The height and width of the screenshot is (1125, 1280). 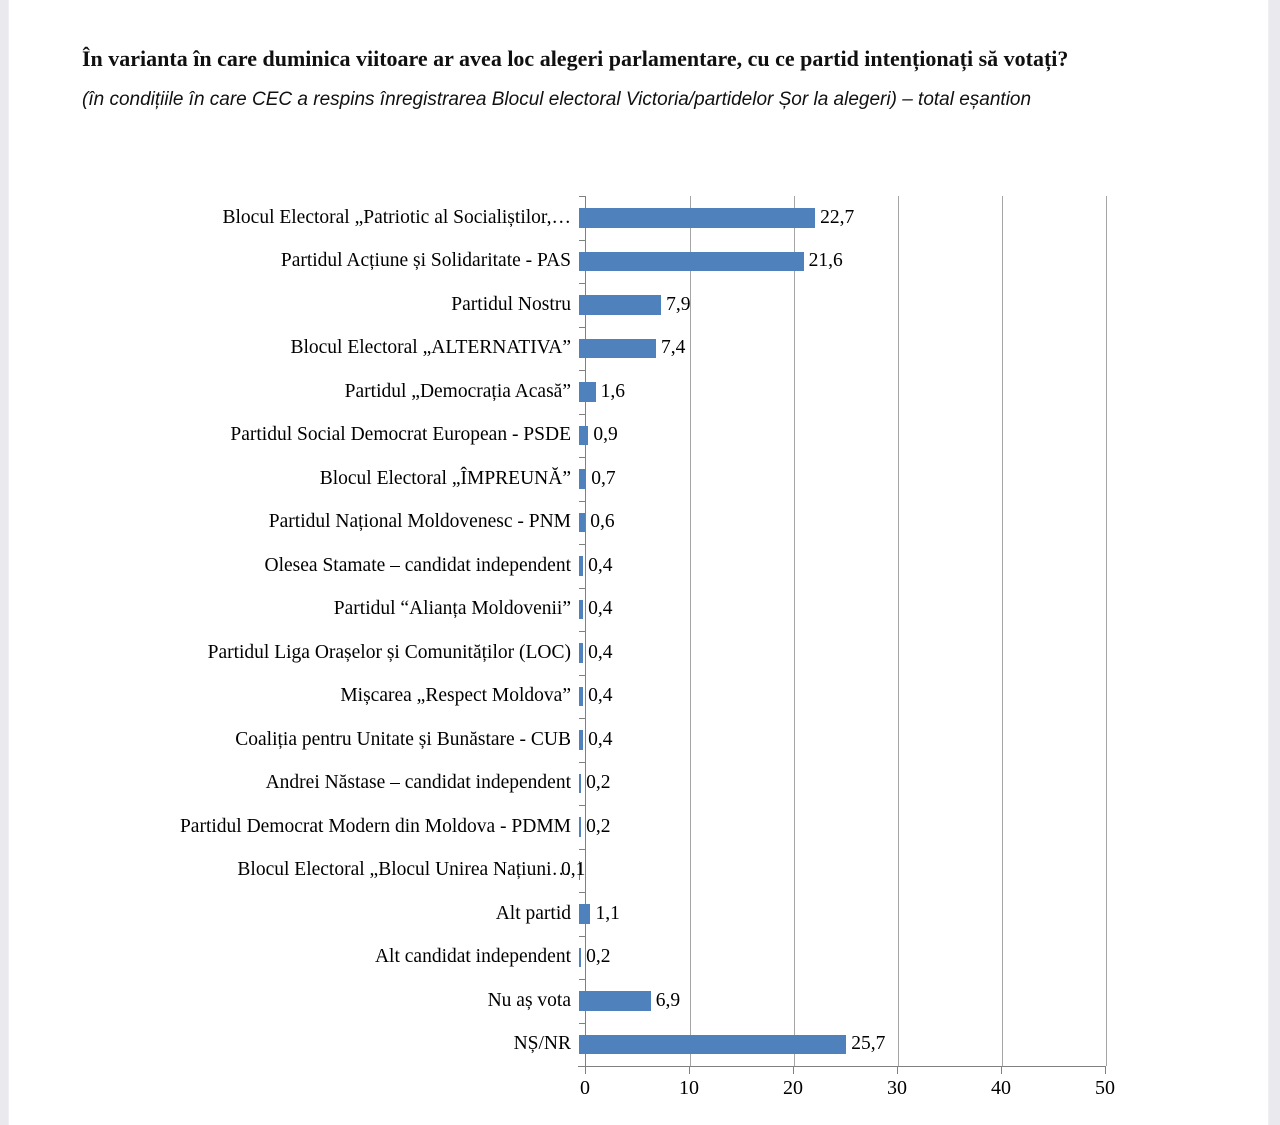 What do you see at coordinates (603, 478) in the screenshot?
I see `value-label: 0,7` at bounding box center [603, 478].